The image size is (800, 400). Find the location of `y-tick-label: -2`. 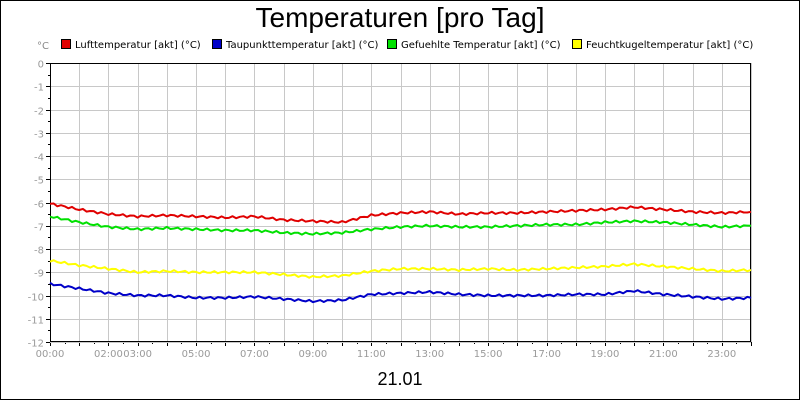

y-tick-label: -2 is located at coordinates (39, 112).